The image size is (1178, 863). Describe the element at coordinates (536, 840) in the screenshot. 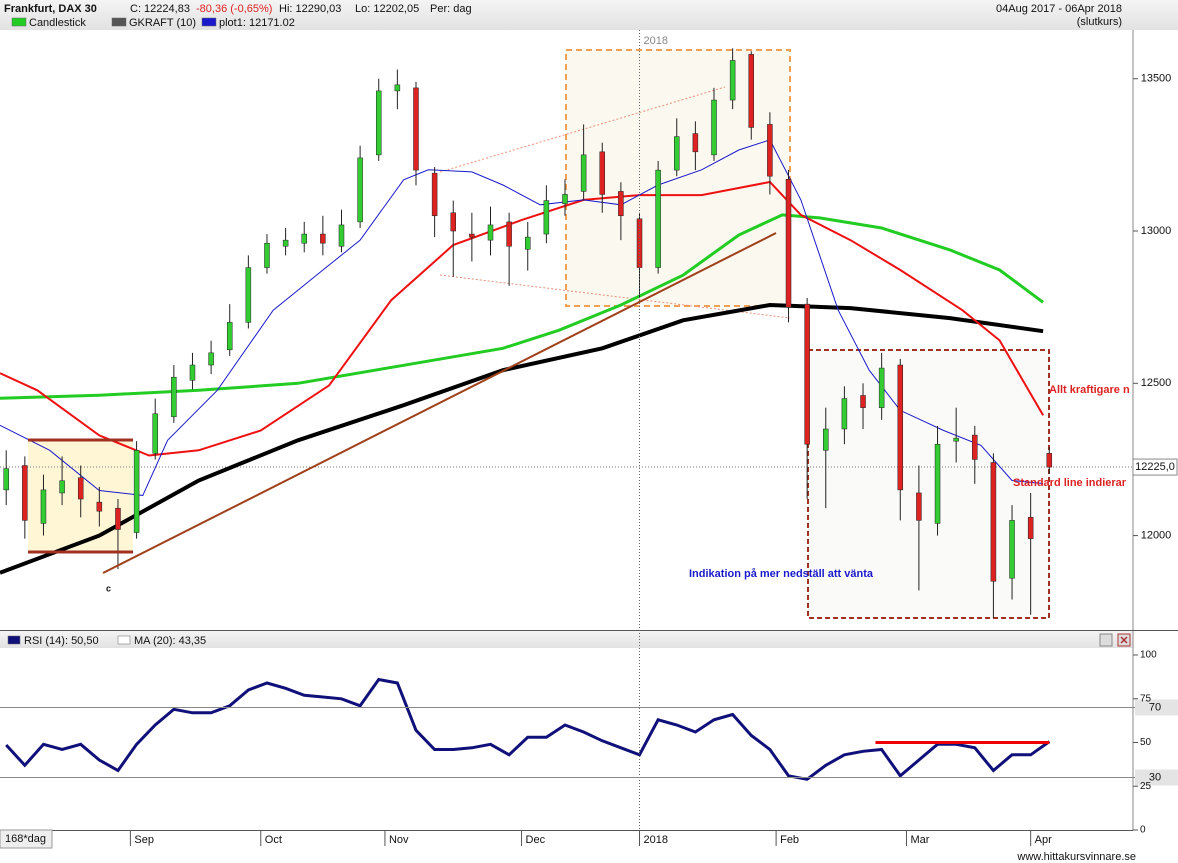

I see `x-tick-label: Dec` at that location.